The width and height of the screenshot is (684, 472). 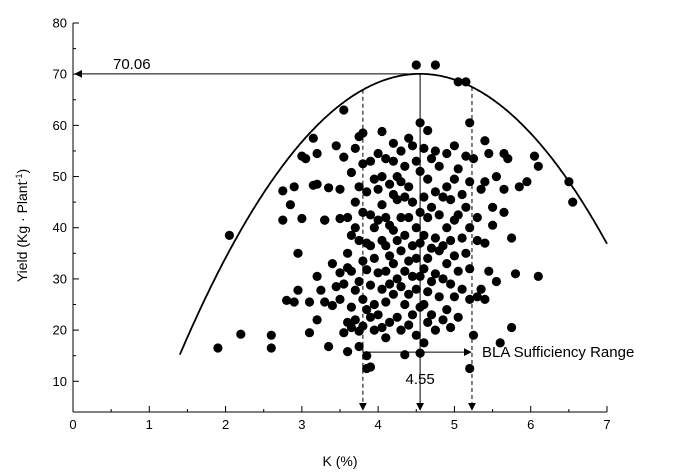 What do you see at coordinates (22, 171) in the screenshot?
I see `y-axis-title-tail: )` at bounding box center [22, 171].